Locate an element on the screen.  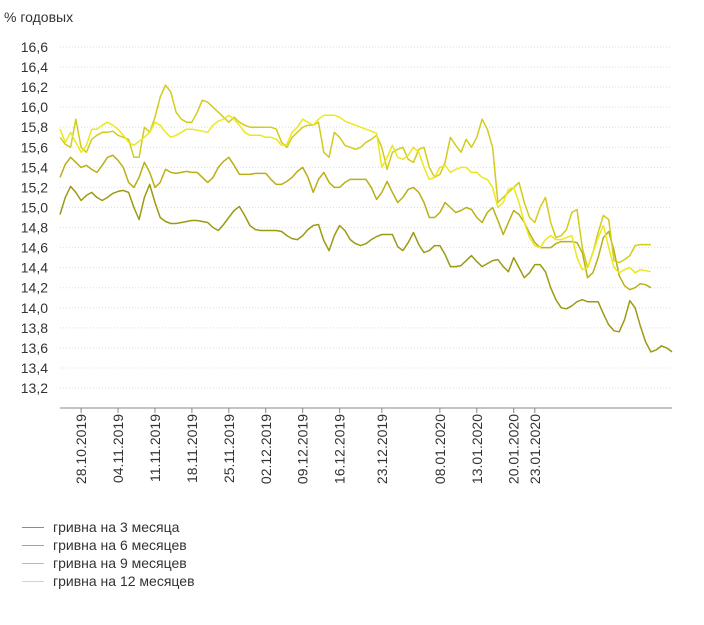
y-tick-label: 15,8 is located at coordinates (34, 127).